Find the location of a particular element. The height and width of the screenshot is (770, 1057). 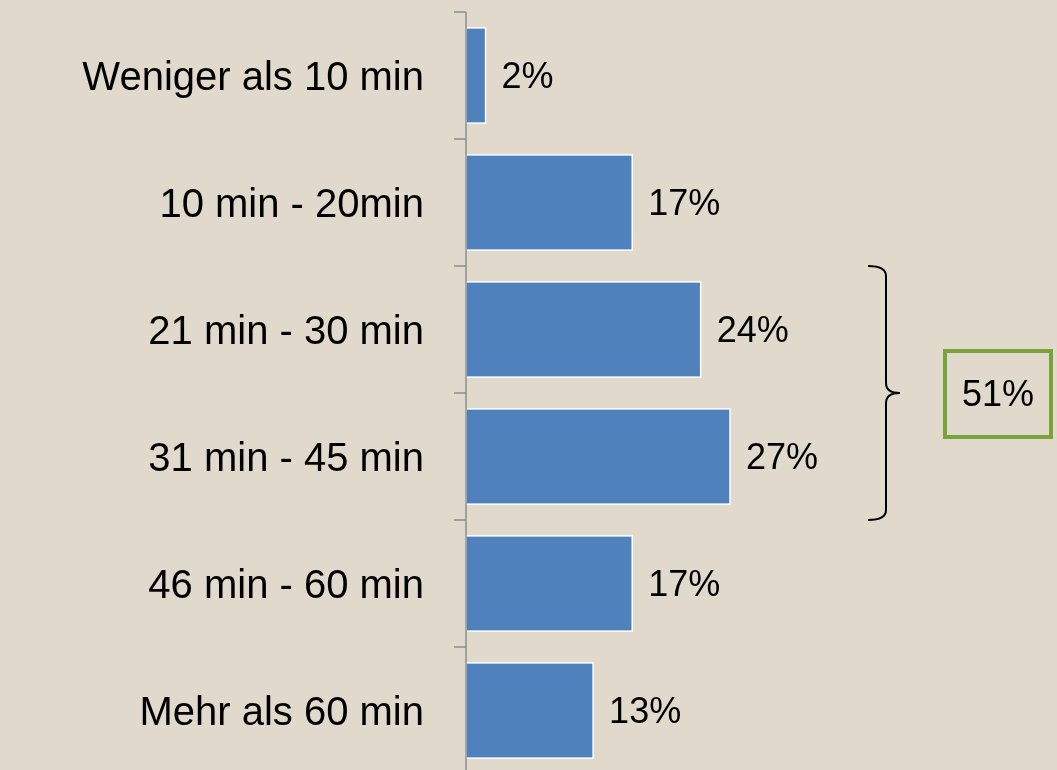

y-tick-label: Weniger als 10 min is located at coordinates (253, 75).